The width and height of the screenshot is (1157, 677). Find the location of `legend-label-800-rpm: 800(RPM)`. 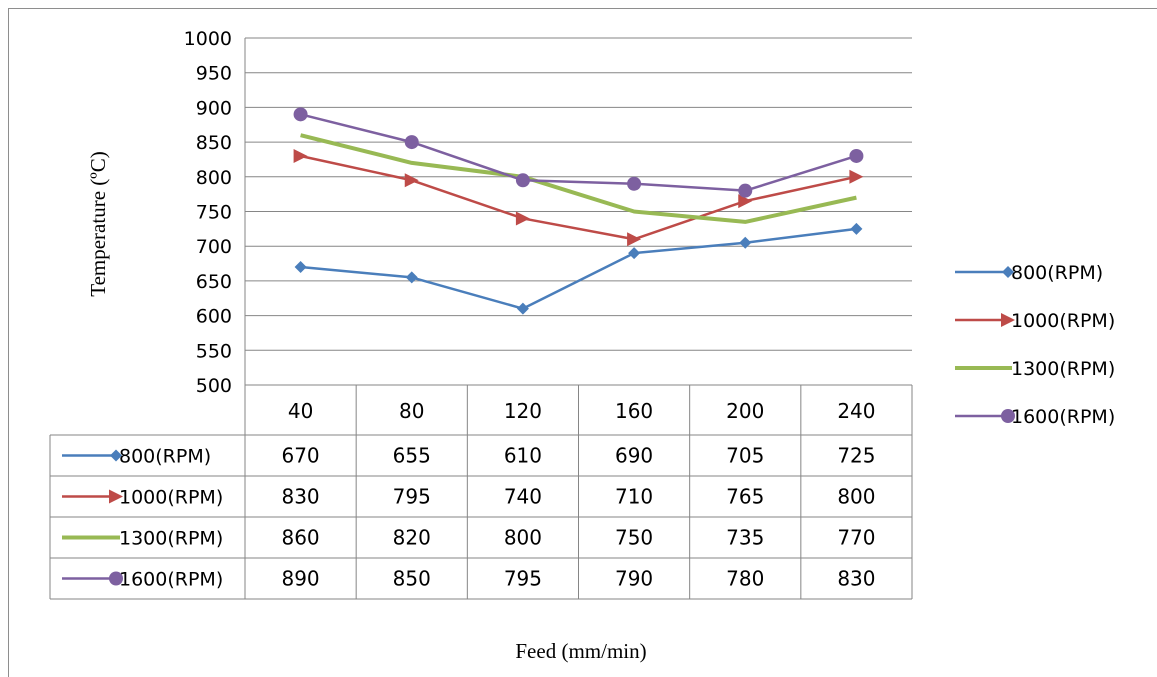

legend-label-800-rpm: 800(RPM) is located at coordinates (1057, 273).